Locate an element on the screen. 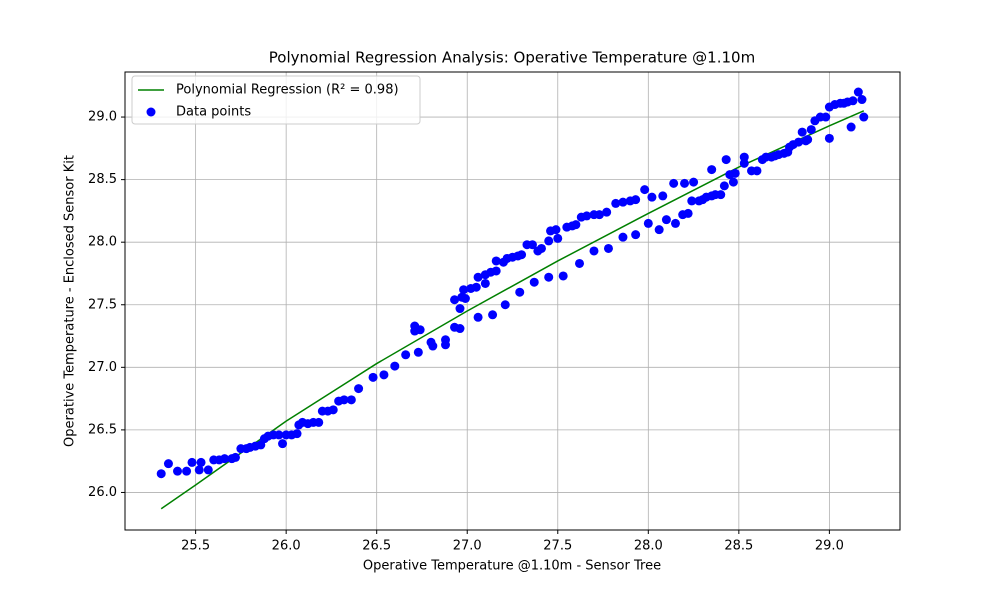  legend-label: Data points is located at coordinates (213, 112).